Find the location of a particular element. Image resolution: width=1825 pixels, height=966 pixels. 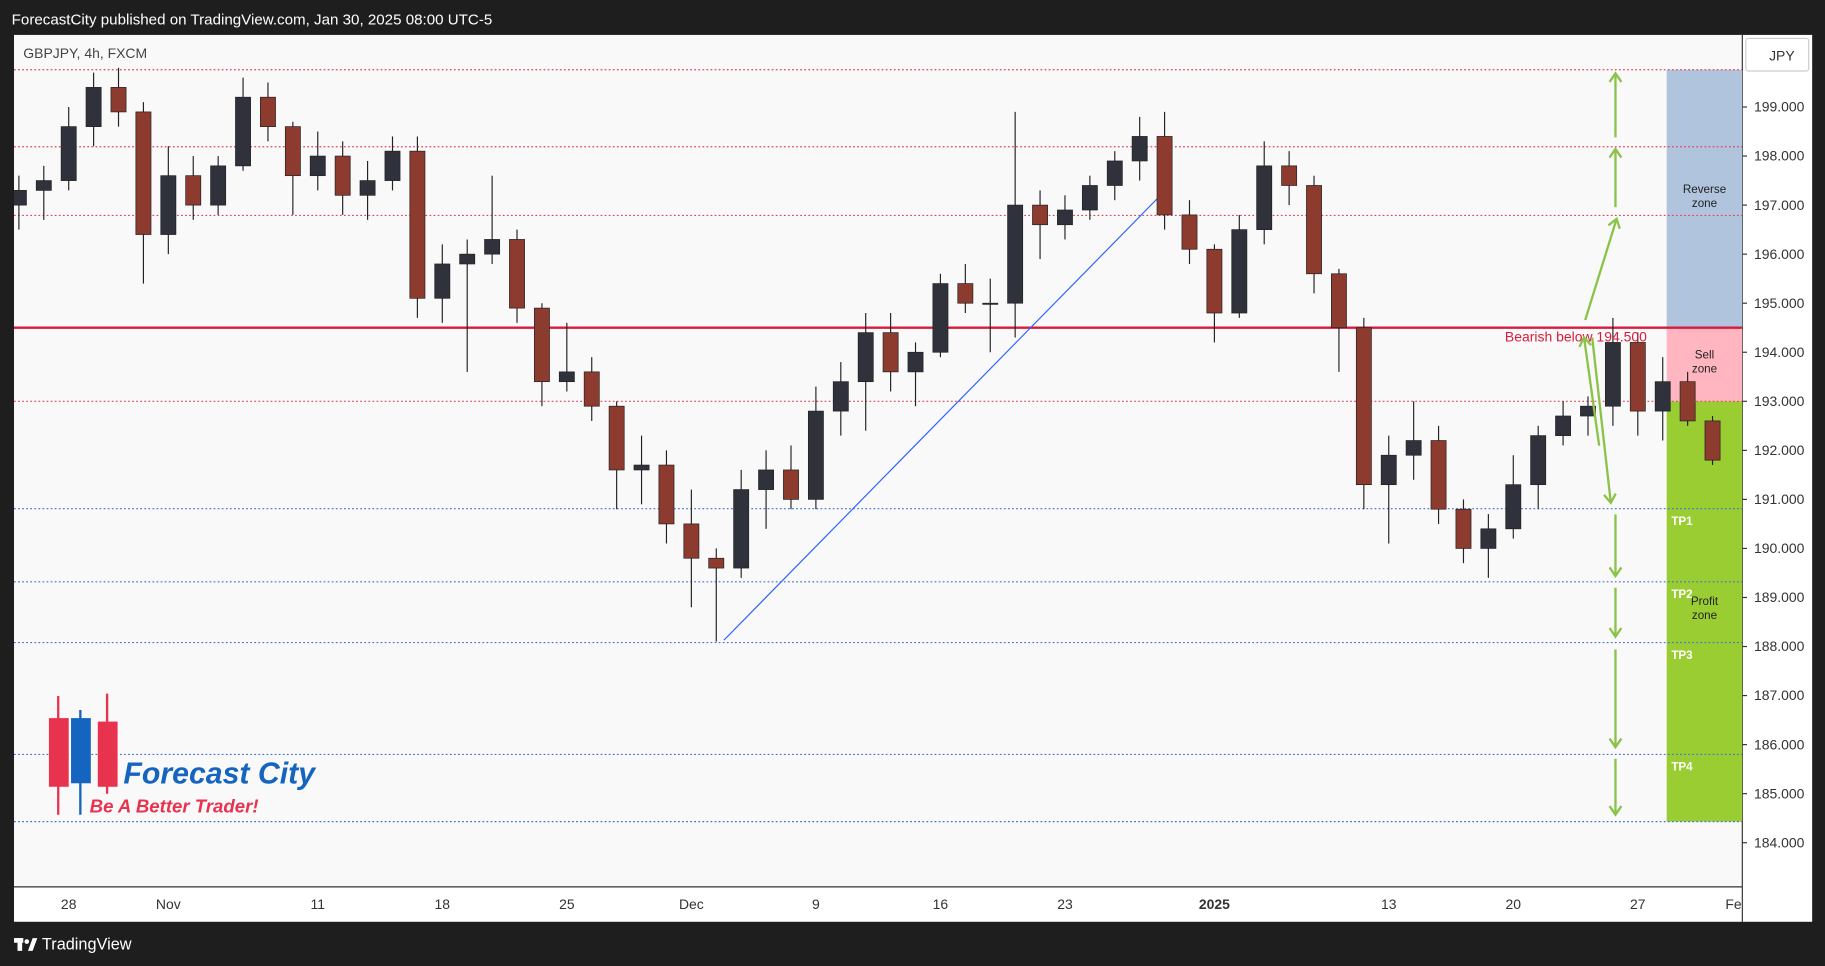

zone-label-box: Profit zone is located at coordinates (1704, 610).